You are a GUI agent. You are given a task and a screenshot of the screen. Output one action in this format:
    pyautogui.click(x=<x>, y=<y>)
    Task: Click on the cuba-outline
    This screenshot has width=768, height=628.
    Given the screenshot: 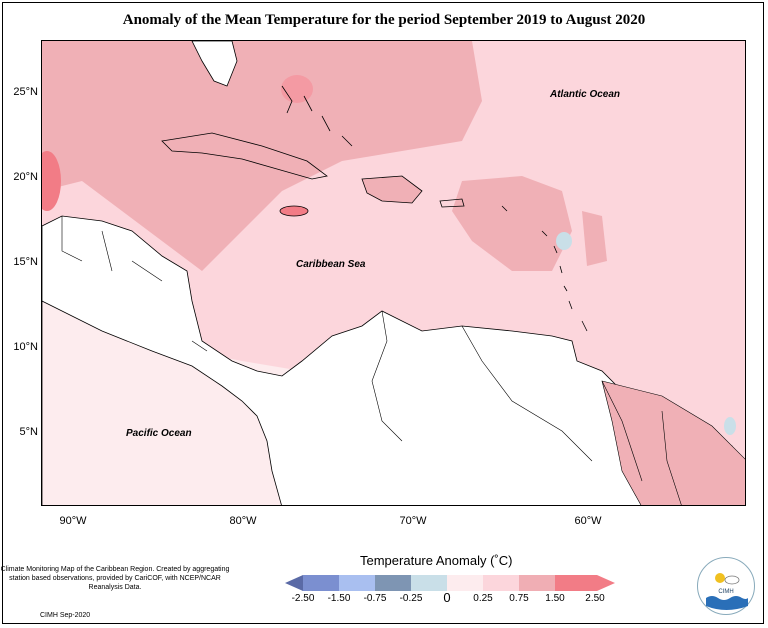 What is the action you would take?
    pyautogui.click(x=244, y=156)
    